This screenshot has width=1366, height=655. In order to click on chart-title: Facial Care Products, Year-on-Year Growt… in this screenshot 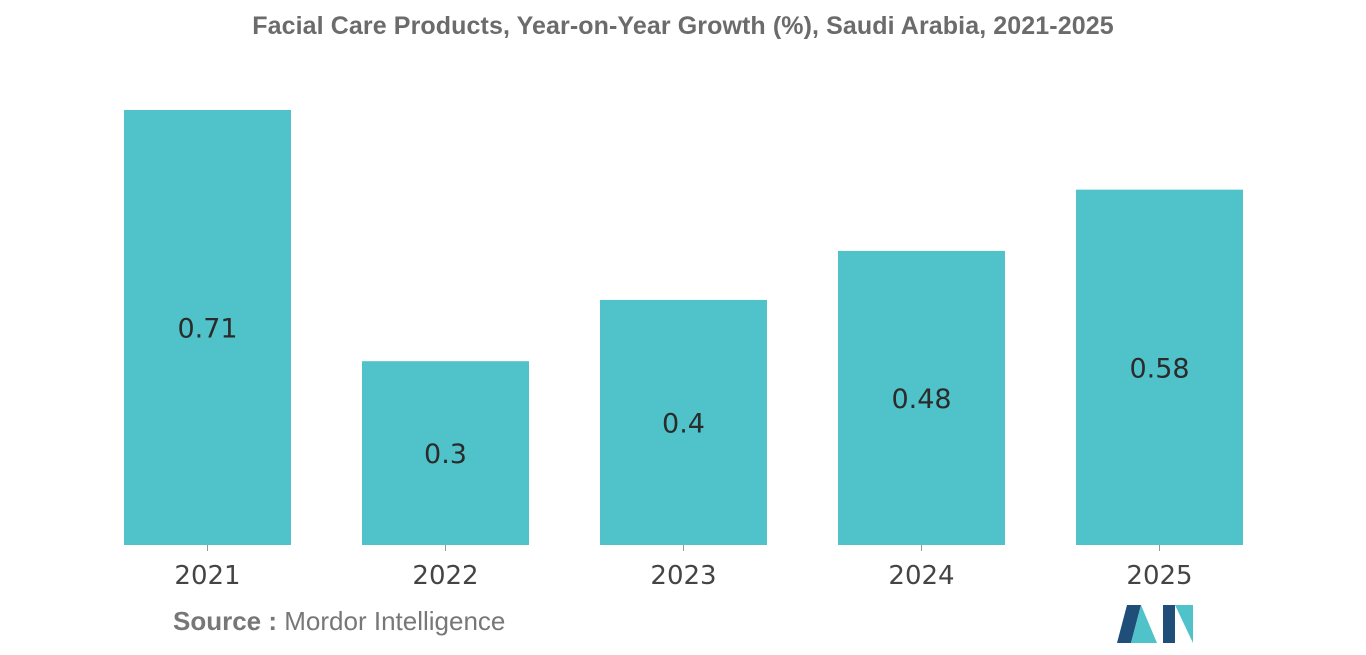, I will do `click(683, 26)`.